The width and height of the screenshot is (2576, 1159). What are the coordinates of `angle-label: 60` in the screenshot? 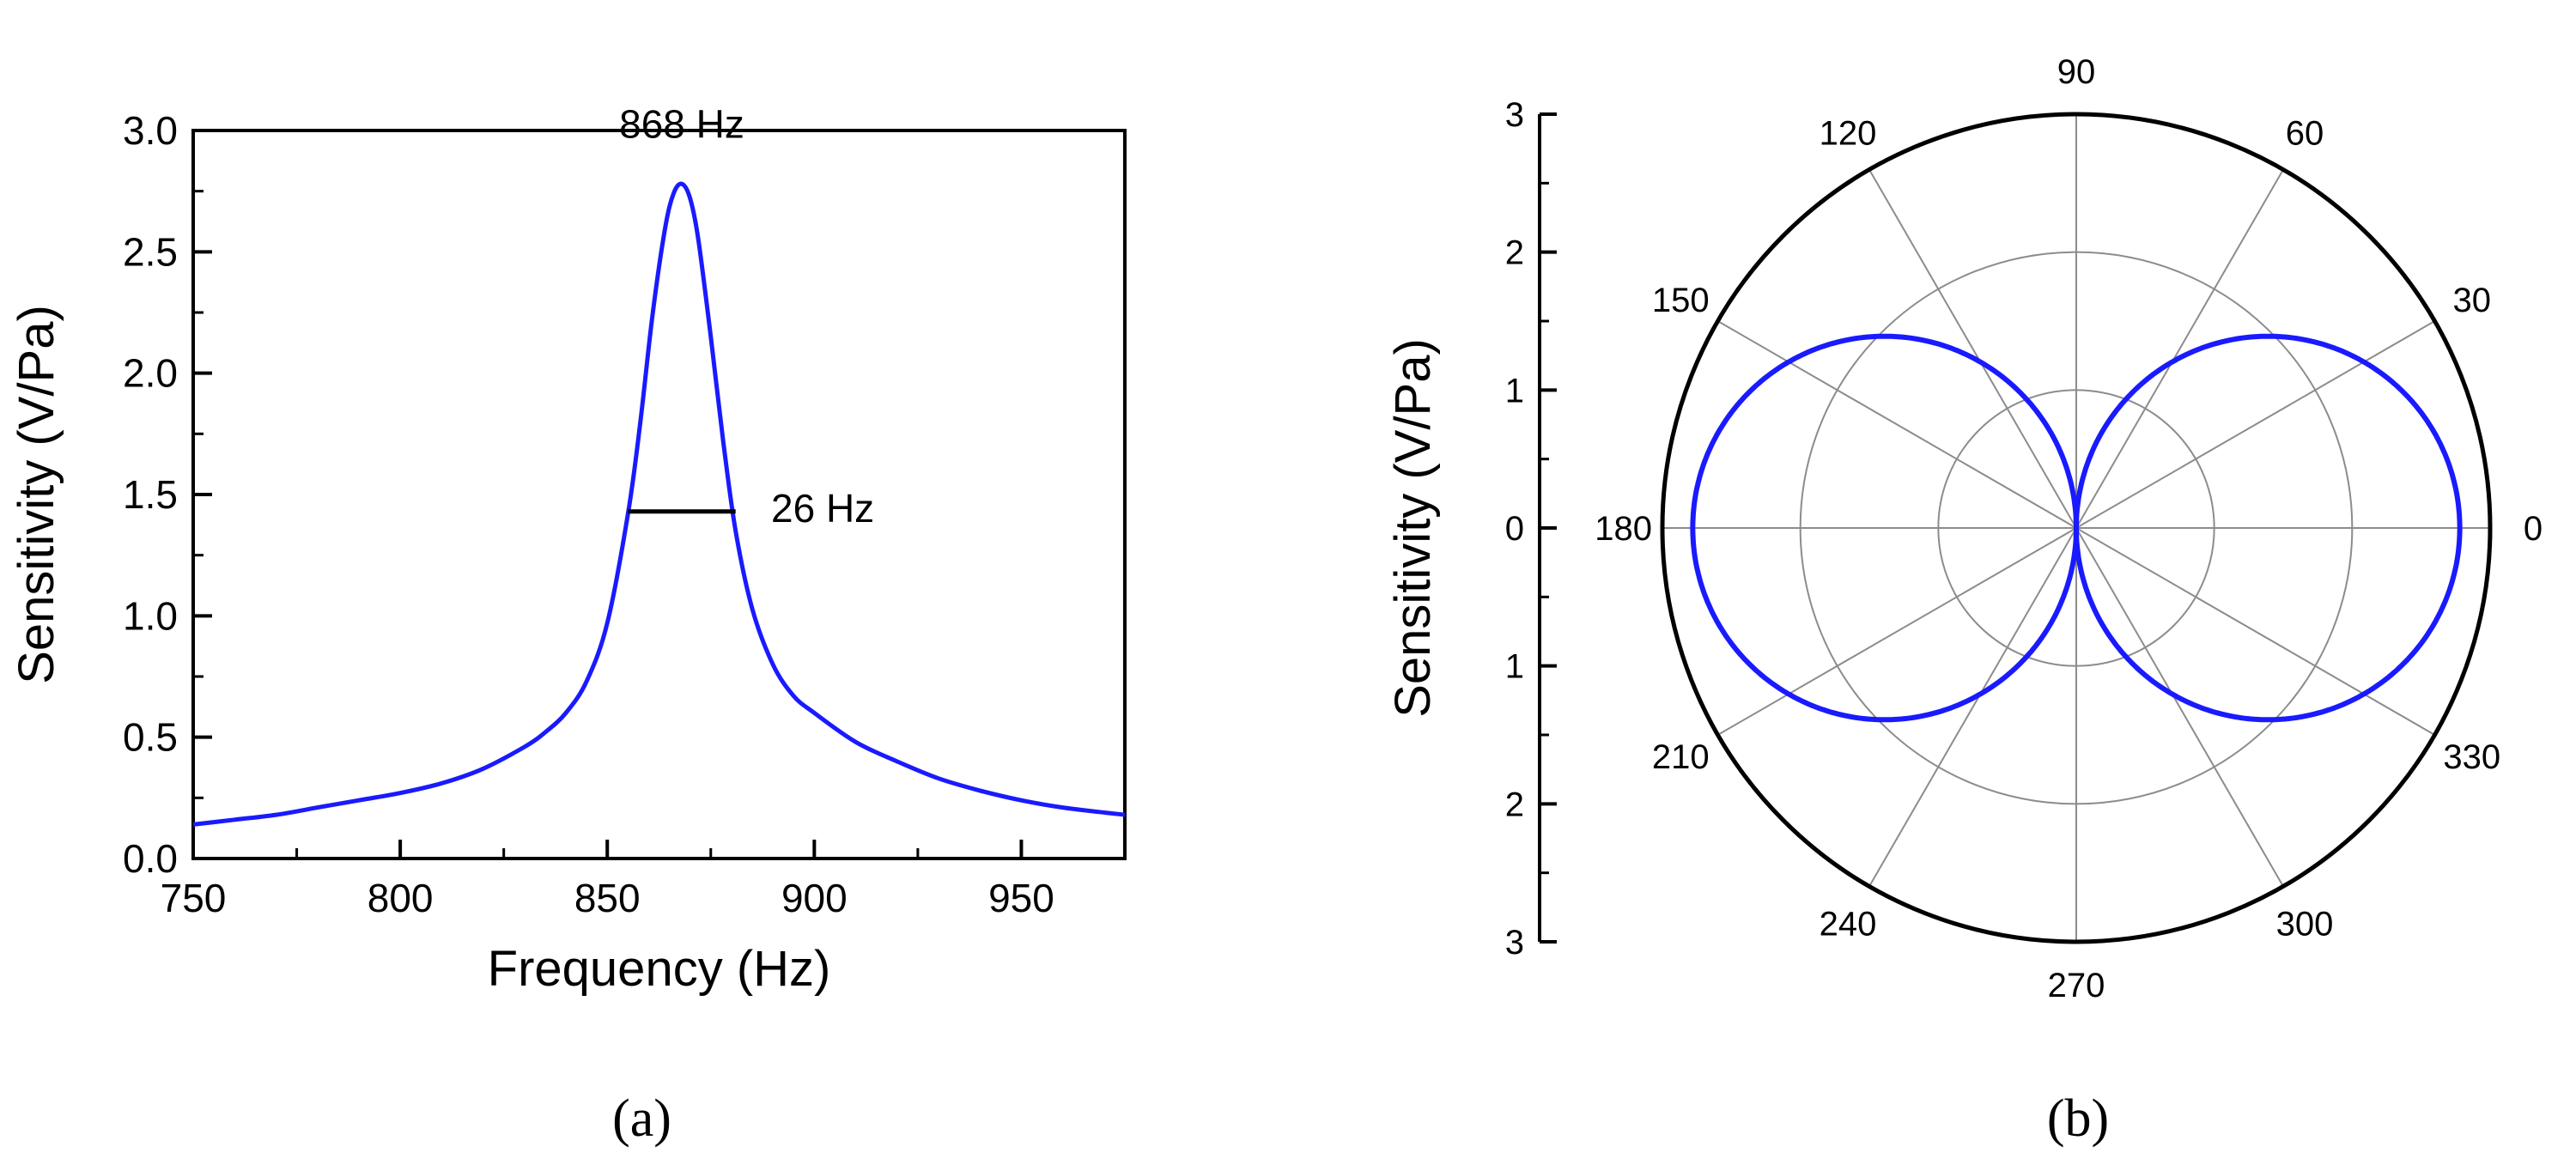 It's located at (2305, 133).